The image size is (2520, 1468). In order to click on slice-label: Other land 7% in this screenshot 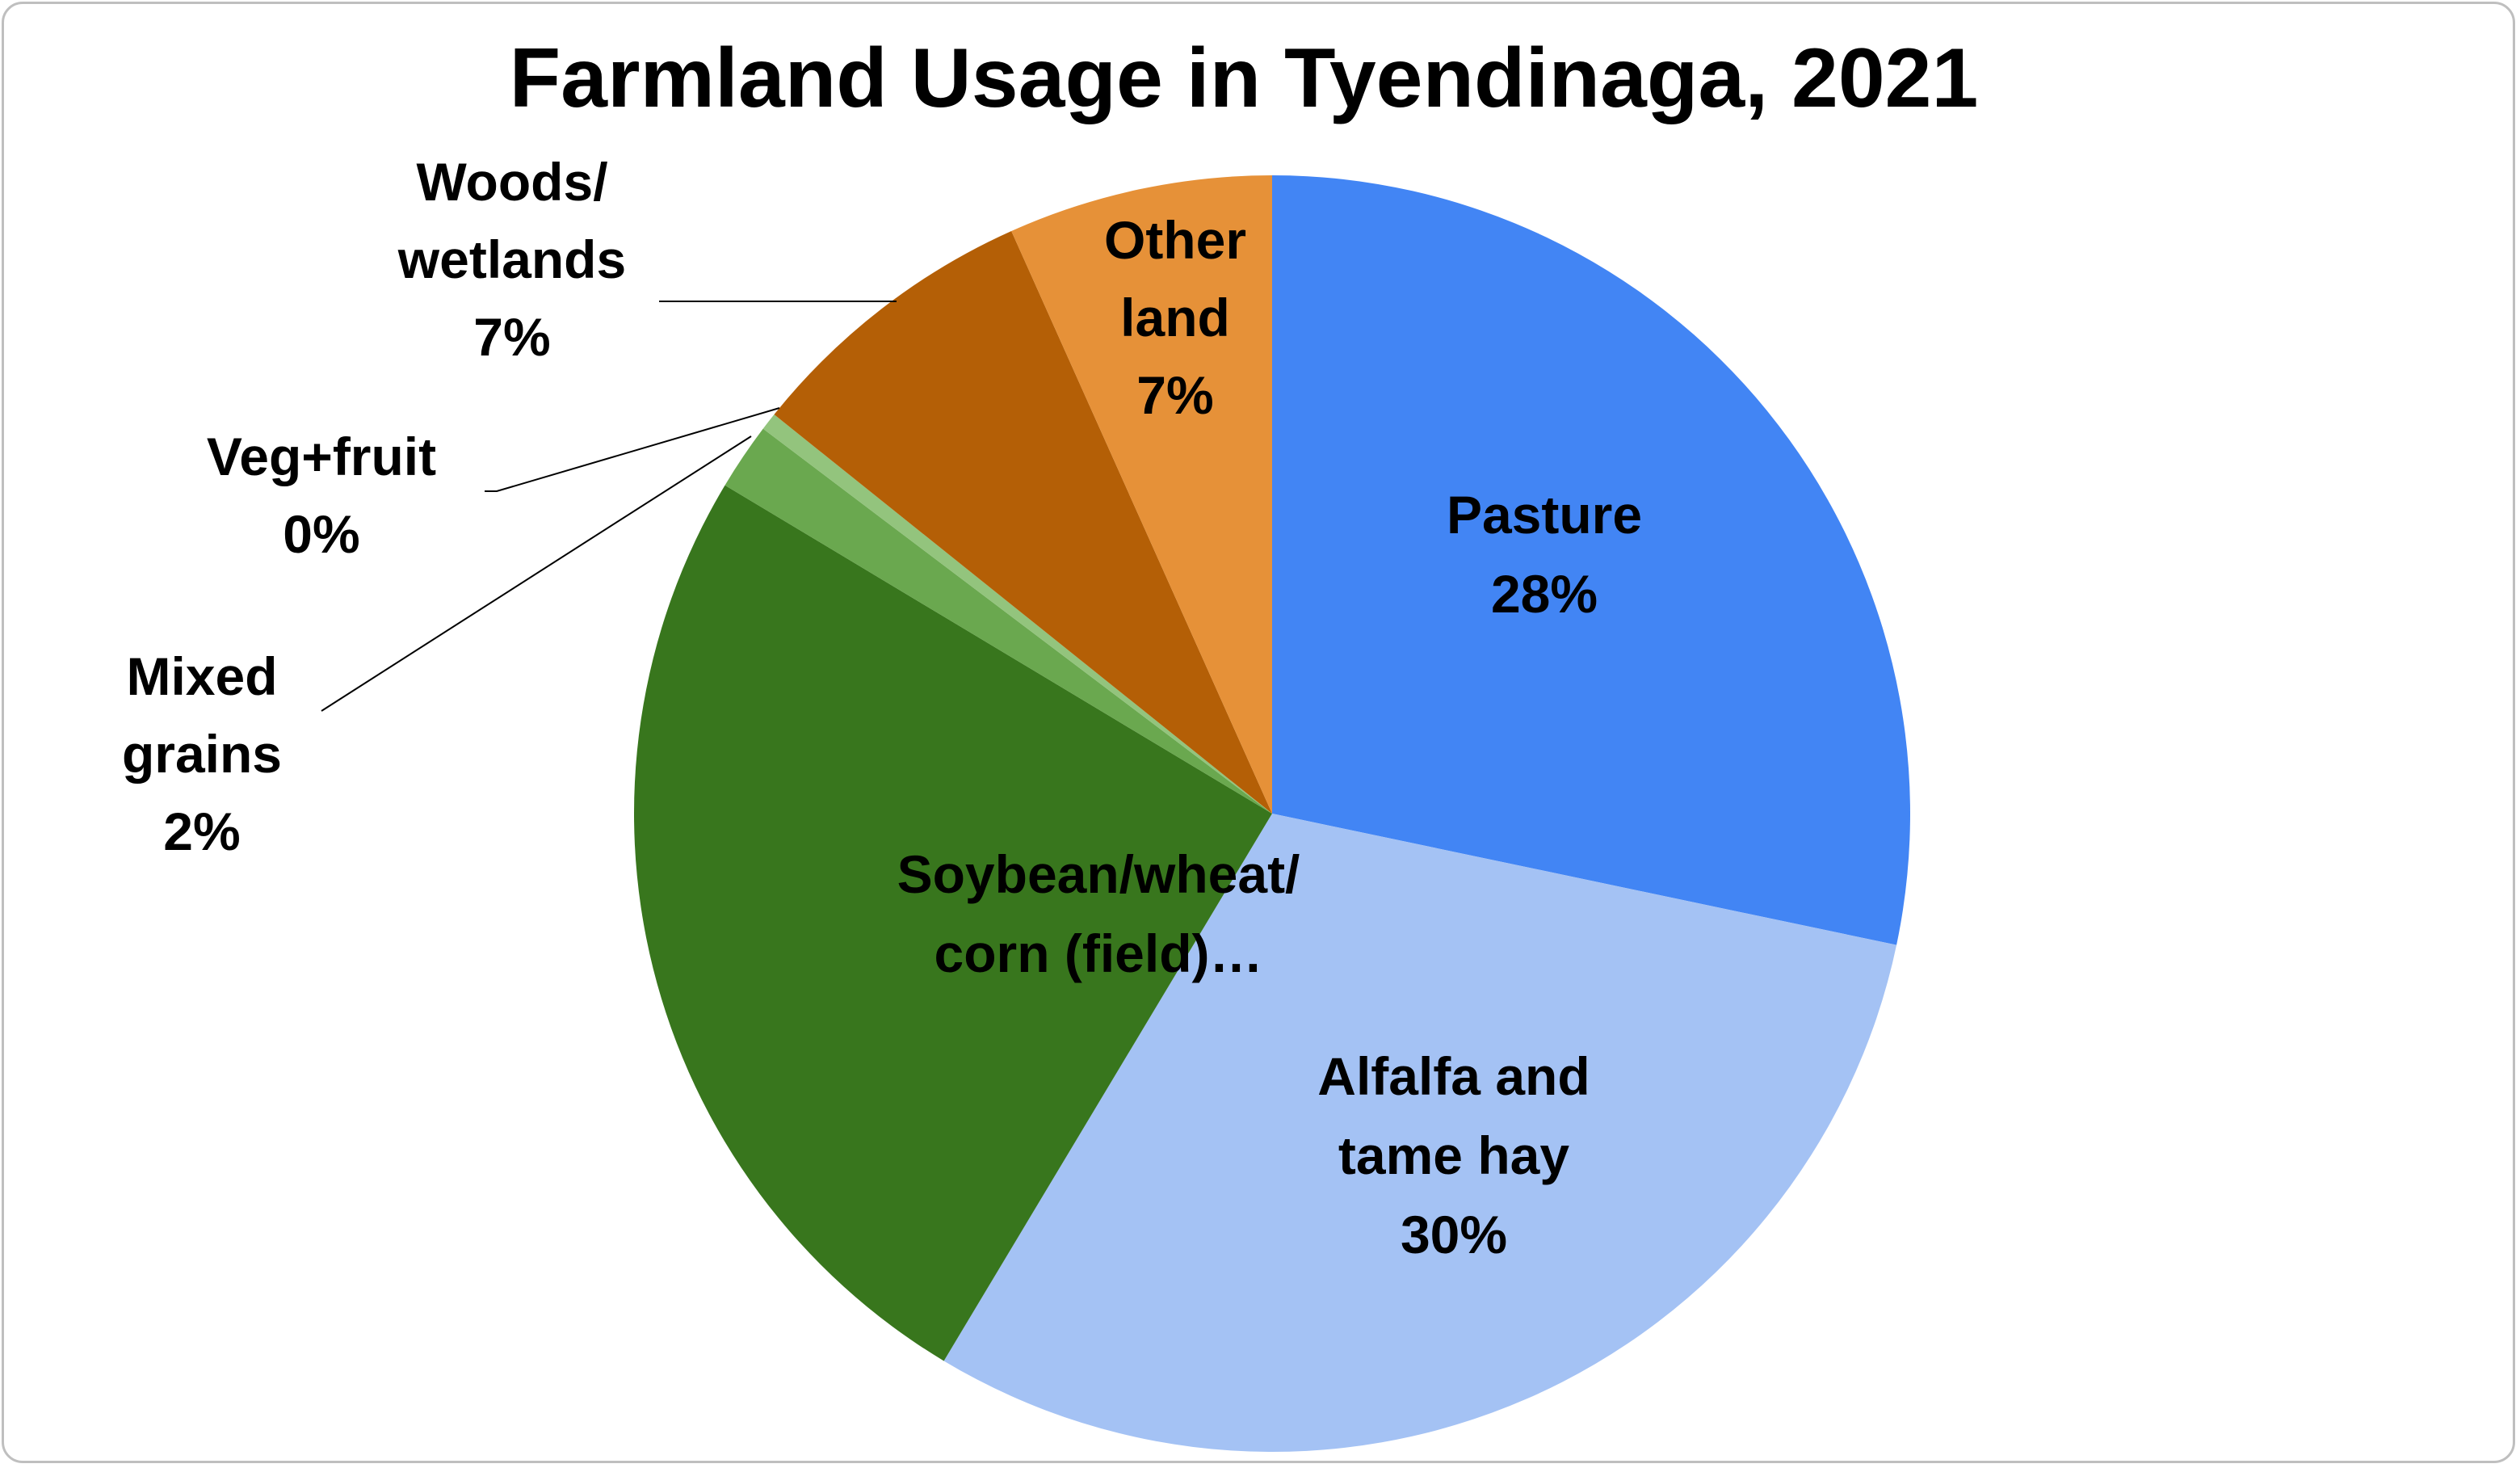, I will do `click(1175, 317)`.